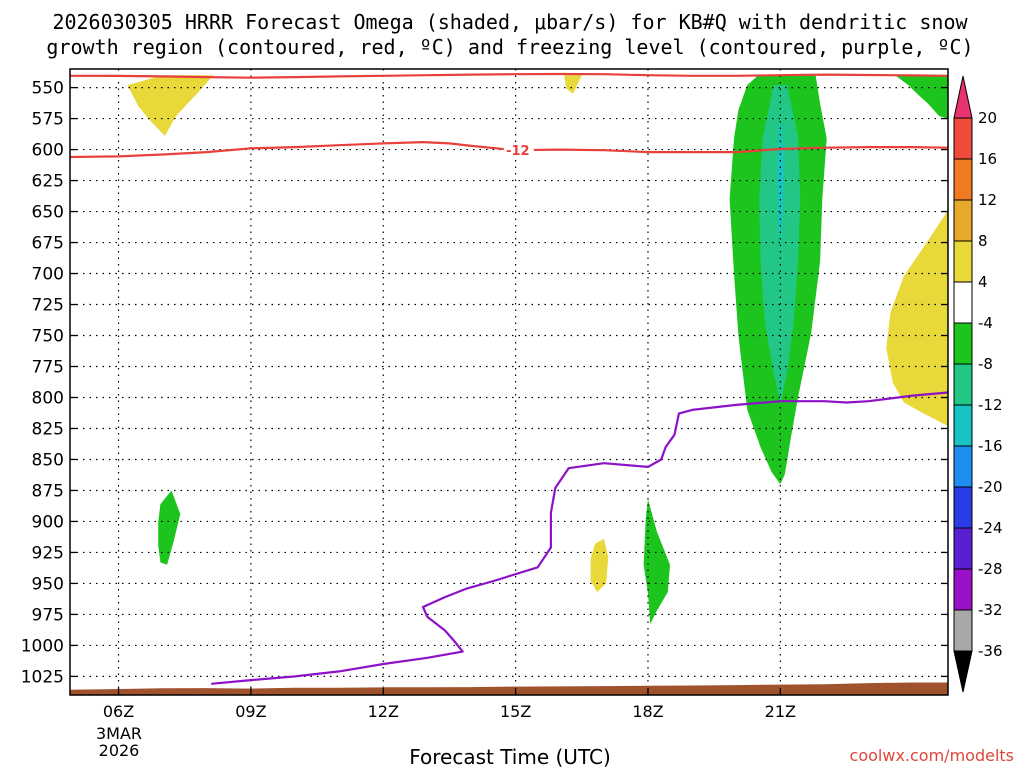 The image size is (1024, 768). What do you see at coordinates (990, 610) in the screenshot?
I see `colorbar-label: -32` at bounding box center [990, 610].